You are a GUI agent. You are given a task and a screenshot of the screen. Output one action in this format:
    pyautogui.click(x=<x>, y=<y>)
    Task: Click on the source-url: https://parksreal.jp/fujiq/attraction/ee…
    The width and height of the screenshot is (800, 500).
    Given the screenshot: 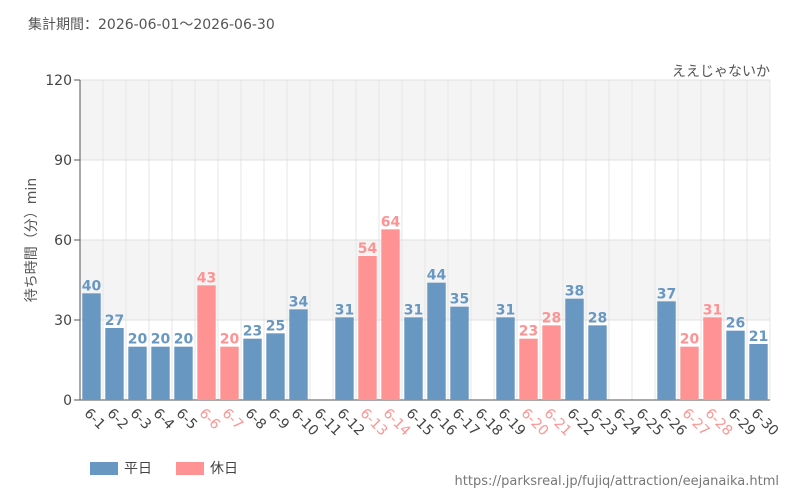 What is the action you would take?
    pyautogui.click(x=616, y=481)
    